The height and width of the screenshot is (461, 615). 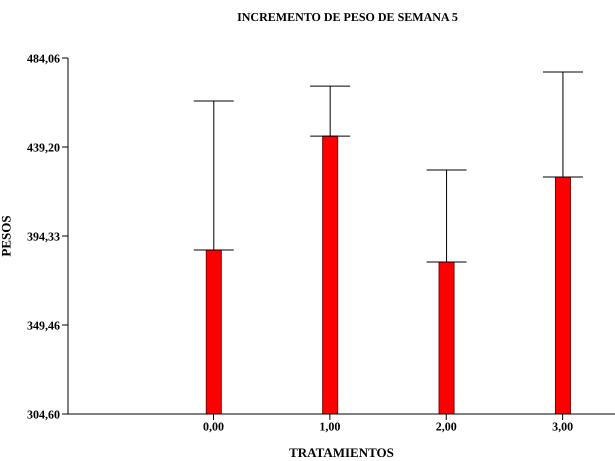 What do you see at coordinates (446, 427) in the screenshot?
I see `x-tick-label: 2,00` at bounding box center [446, 427].